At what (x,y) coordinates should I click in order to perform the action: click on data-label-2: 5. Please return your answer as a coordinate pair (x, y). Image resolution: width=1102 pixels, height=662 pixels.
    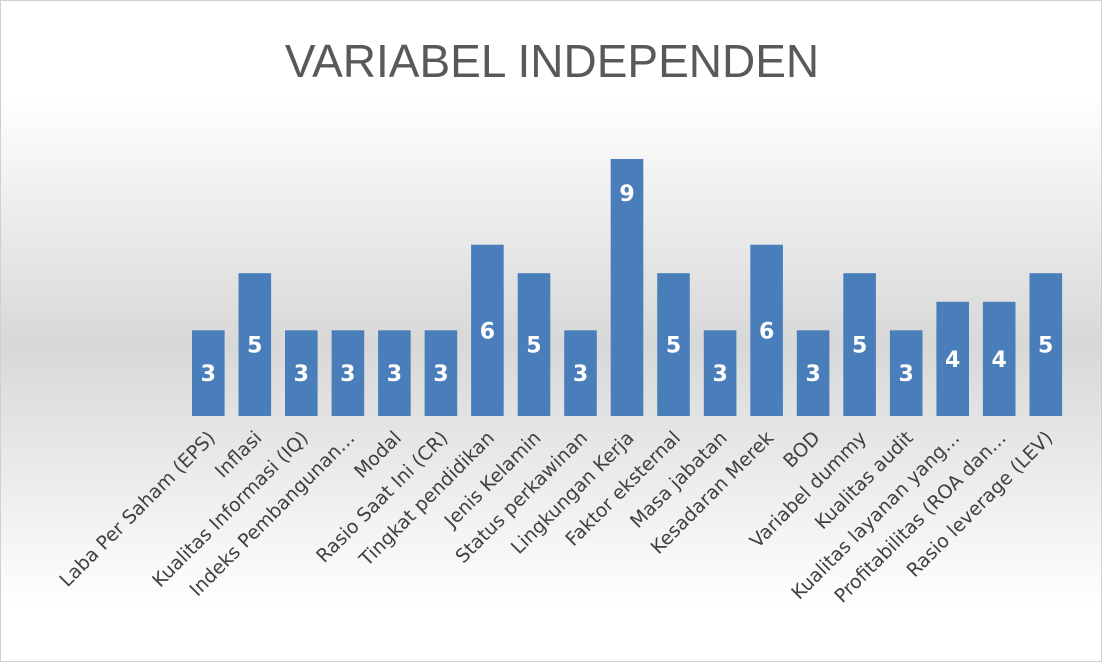
    Looking at the image, I should click on (254, 346).